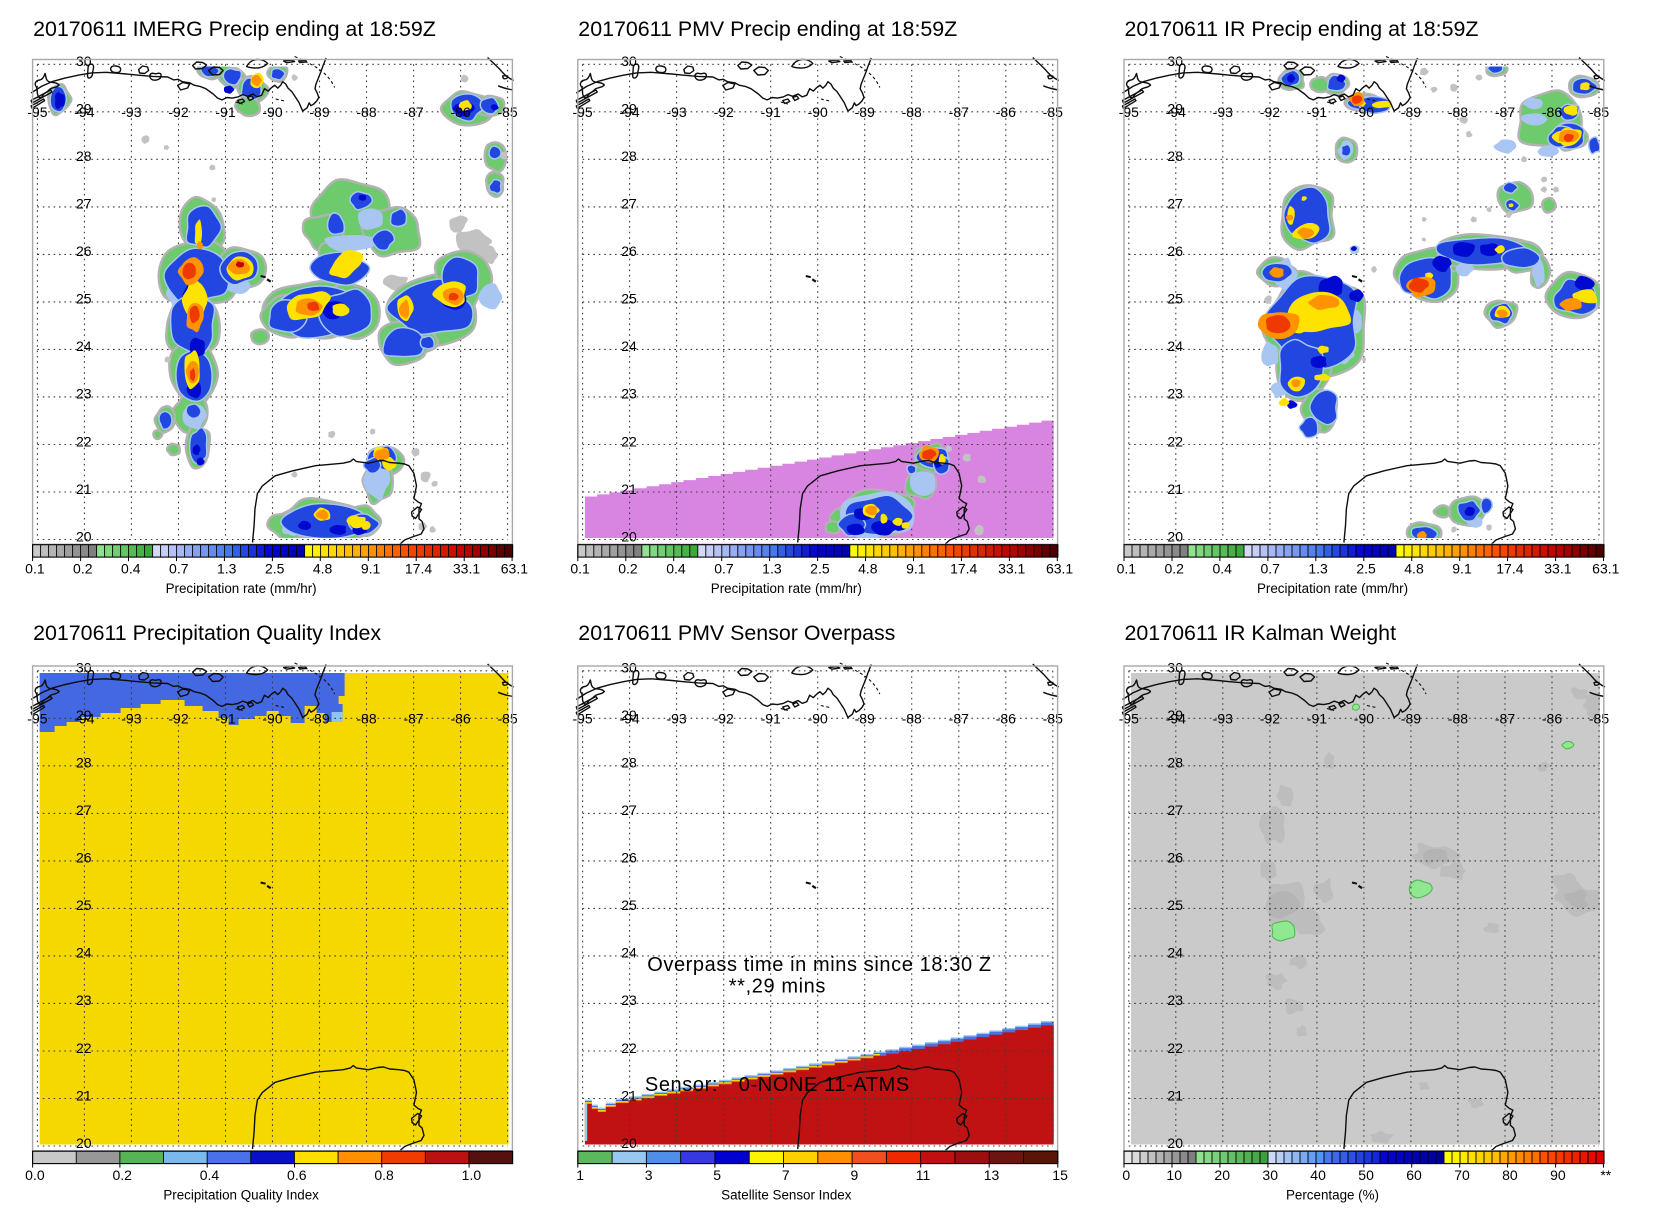 This screenshot has width=1653, height=1217. What do you see at coordinates (580, 569) in the screenshot?
I see `svg-text: 0.1` at bounding box center [580, 569].